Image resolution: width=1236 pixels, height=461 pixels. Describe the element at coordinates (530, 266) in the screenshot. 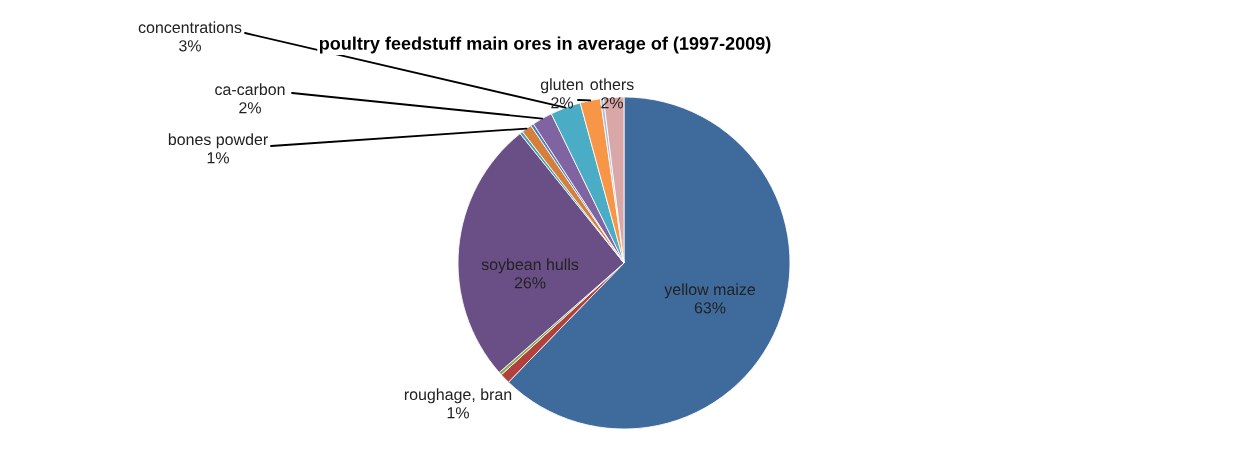

I see `slice-label: soybean hulls` at that location.